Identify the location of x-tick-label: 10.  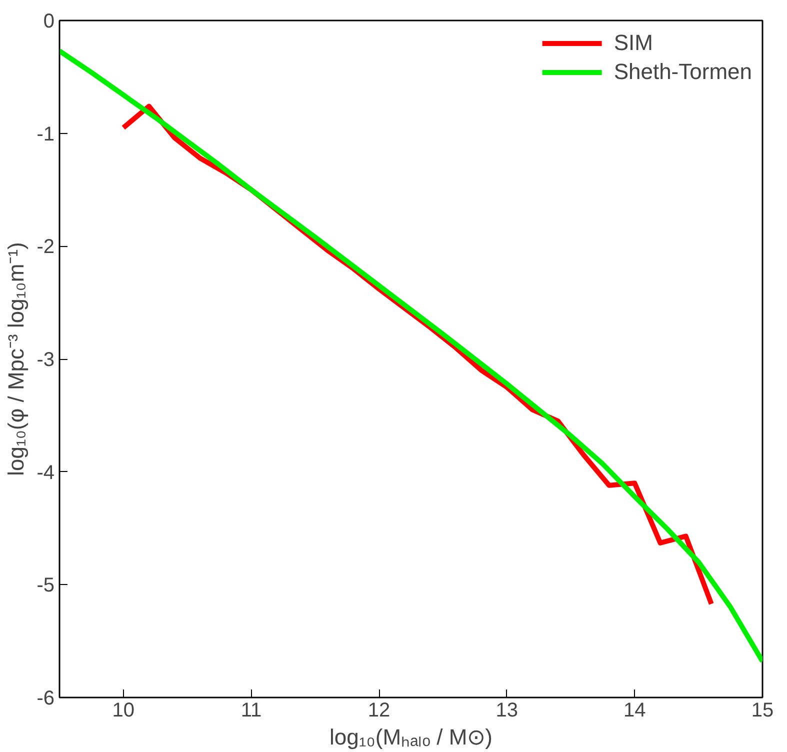
(123, 711).